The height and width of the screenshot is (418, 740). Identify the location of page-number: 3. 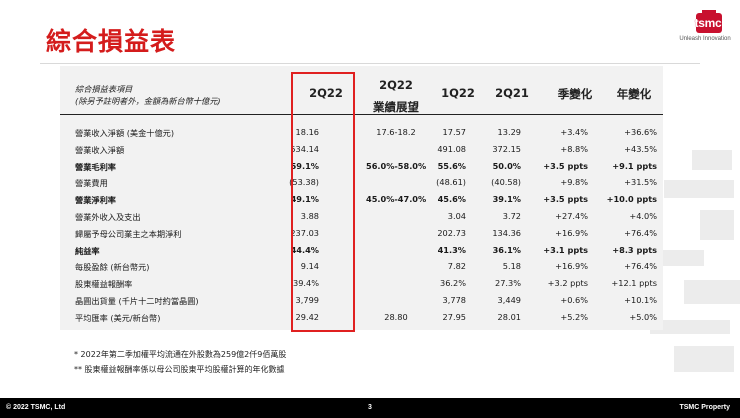
(370, 407).